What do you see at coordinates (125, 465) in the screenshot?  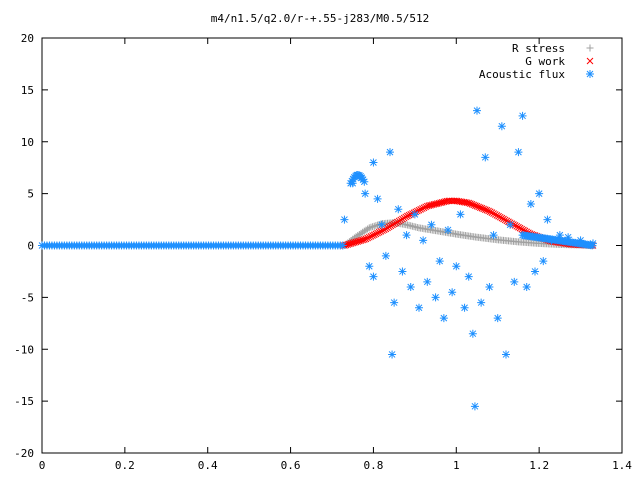 I see `x-tick-label: 0.2` at bounding box center [125, 465].